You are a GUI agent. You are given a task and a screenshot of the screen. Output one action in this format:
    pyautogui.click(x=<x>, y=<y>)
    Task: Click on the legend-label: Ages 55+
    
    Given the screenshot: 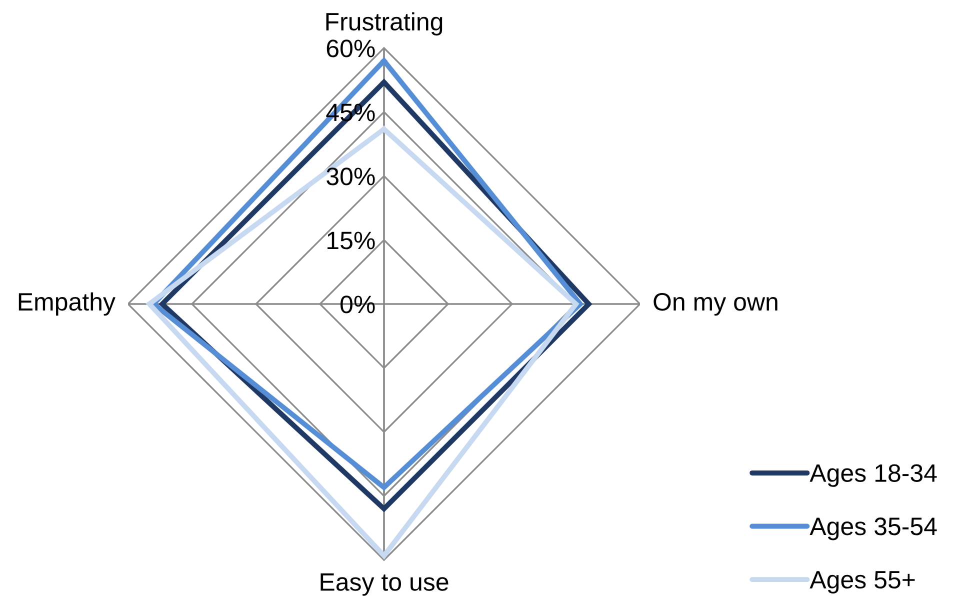 What is the action you would take?
    pyautogui.click(x=862, y=582)
    